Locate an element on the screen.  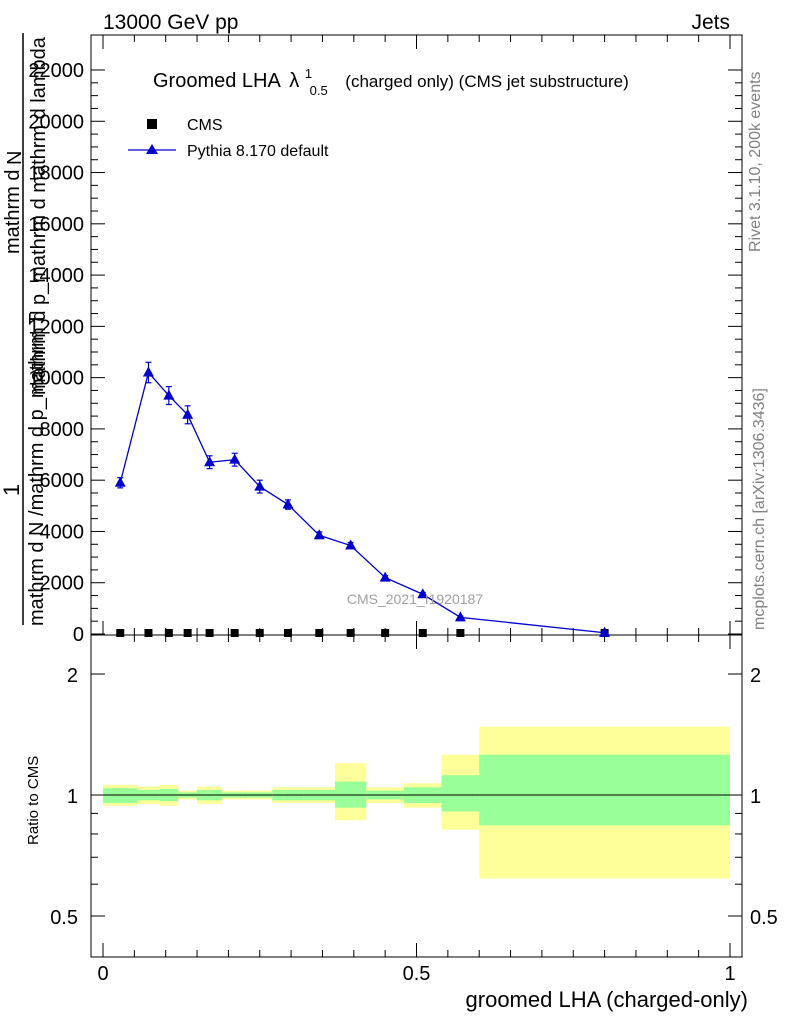
ratio-tick-label: 2 is located at coordinates (72, 676).